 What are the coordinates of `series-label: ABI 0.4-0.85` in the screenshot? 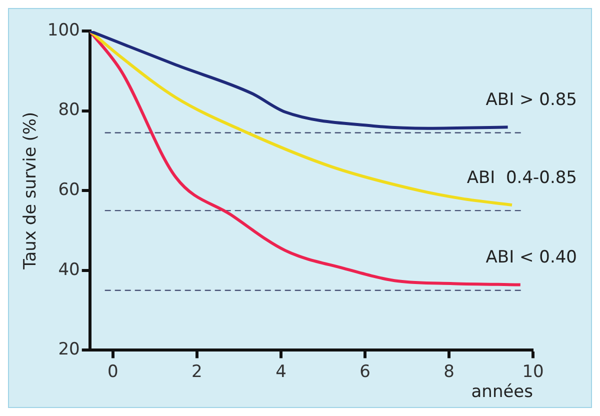 It's located at (521, 178).